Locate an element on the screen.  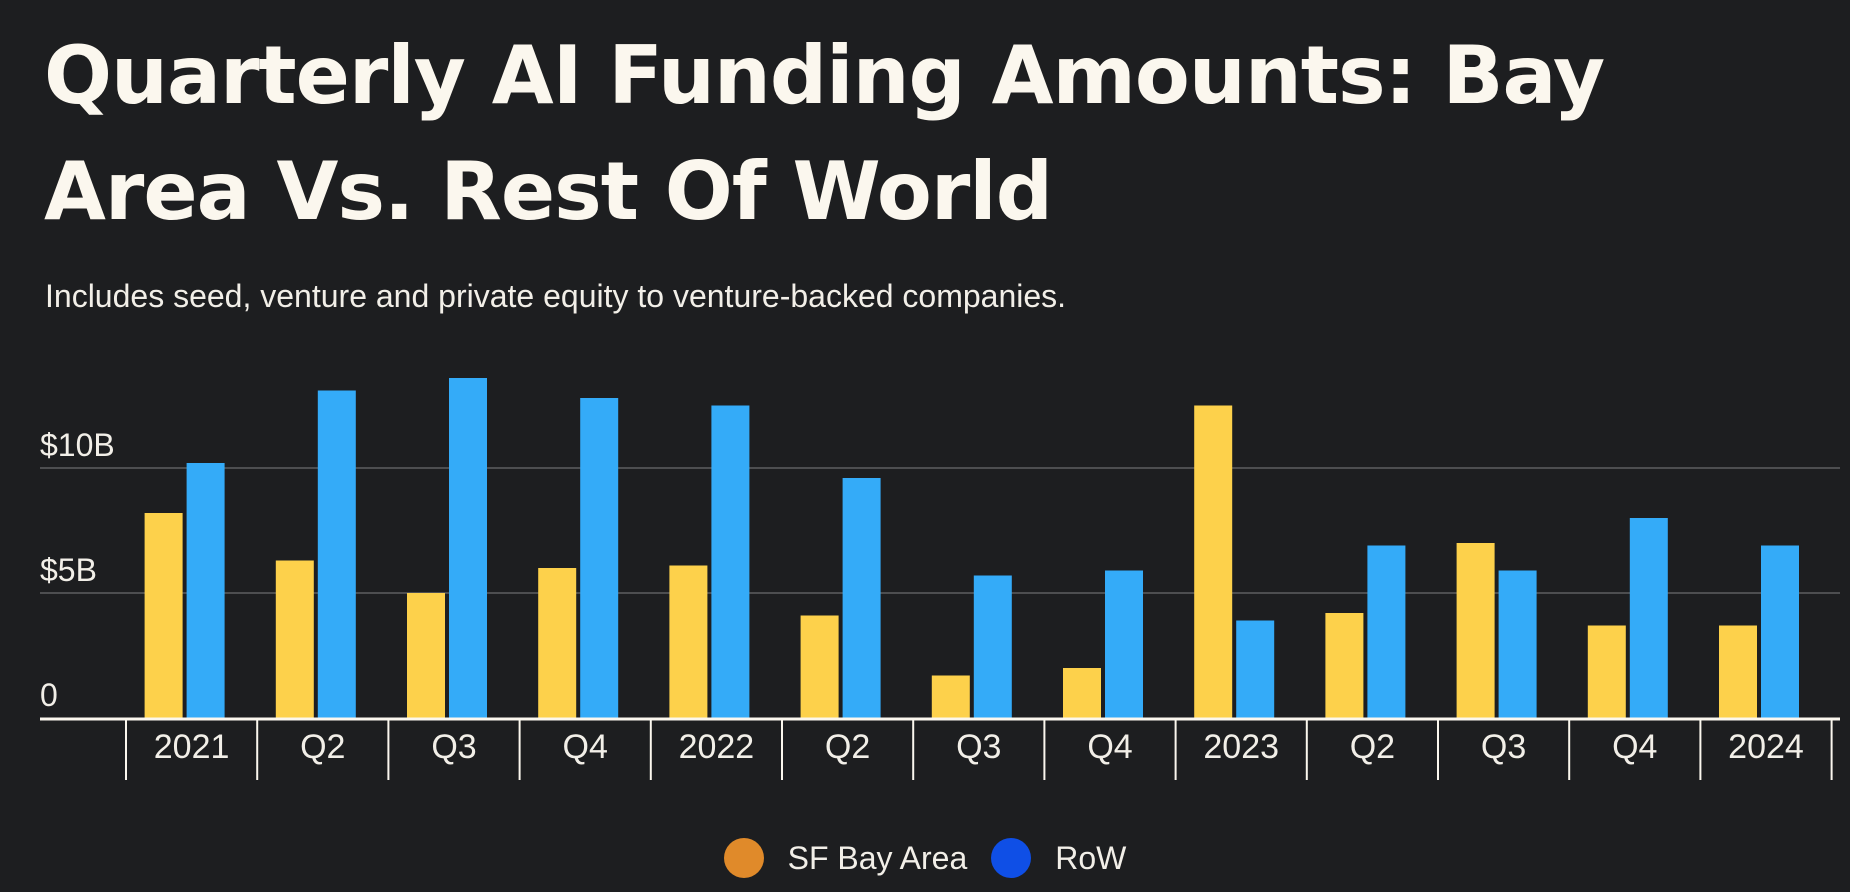
y-tick-label: $10B is located at coordinates (77, 445).